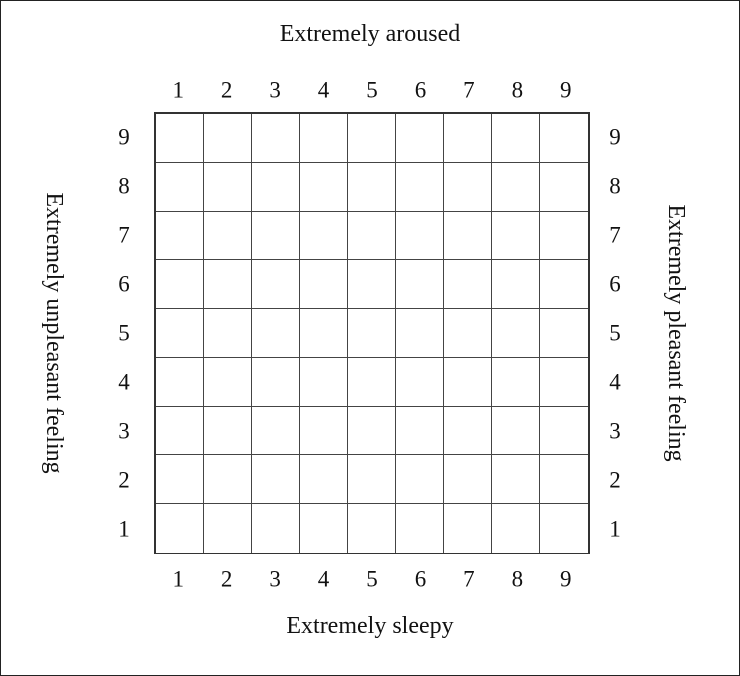  What do you see at coordinates (323, 90) in the screenshot?
I see `column-number-top: 4` at bounding box center [323, 90].